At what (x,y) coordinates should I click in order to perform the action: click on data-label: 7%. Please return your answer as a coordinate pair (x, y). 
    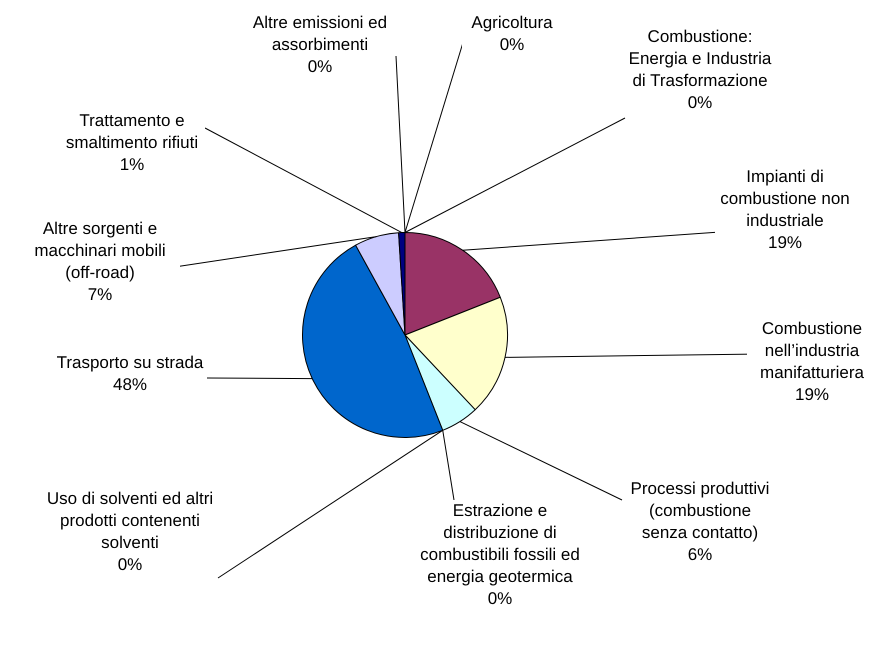
    Looking at the image, I should click on (100, 294).